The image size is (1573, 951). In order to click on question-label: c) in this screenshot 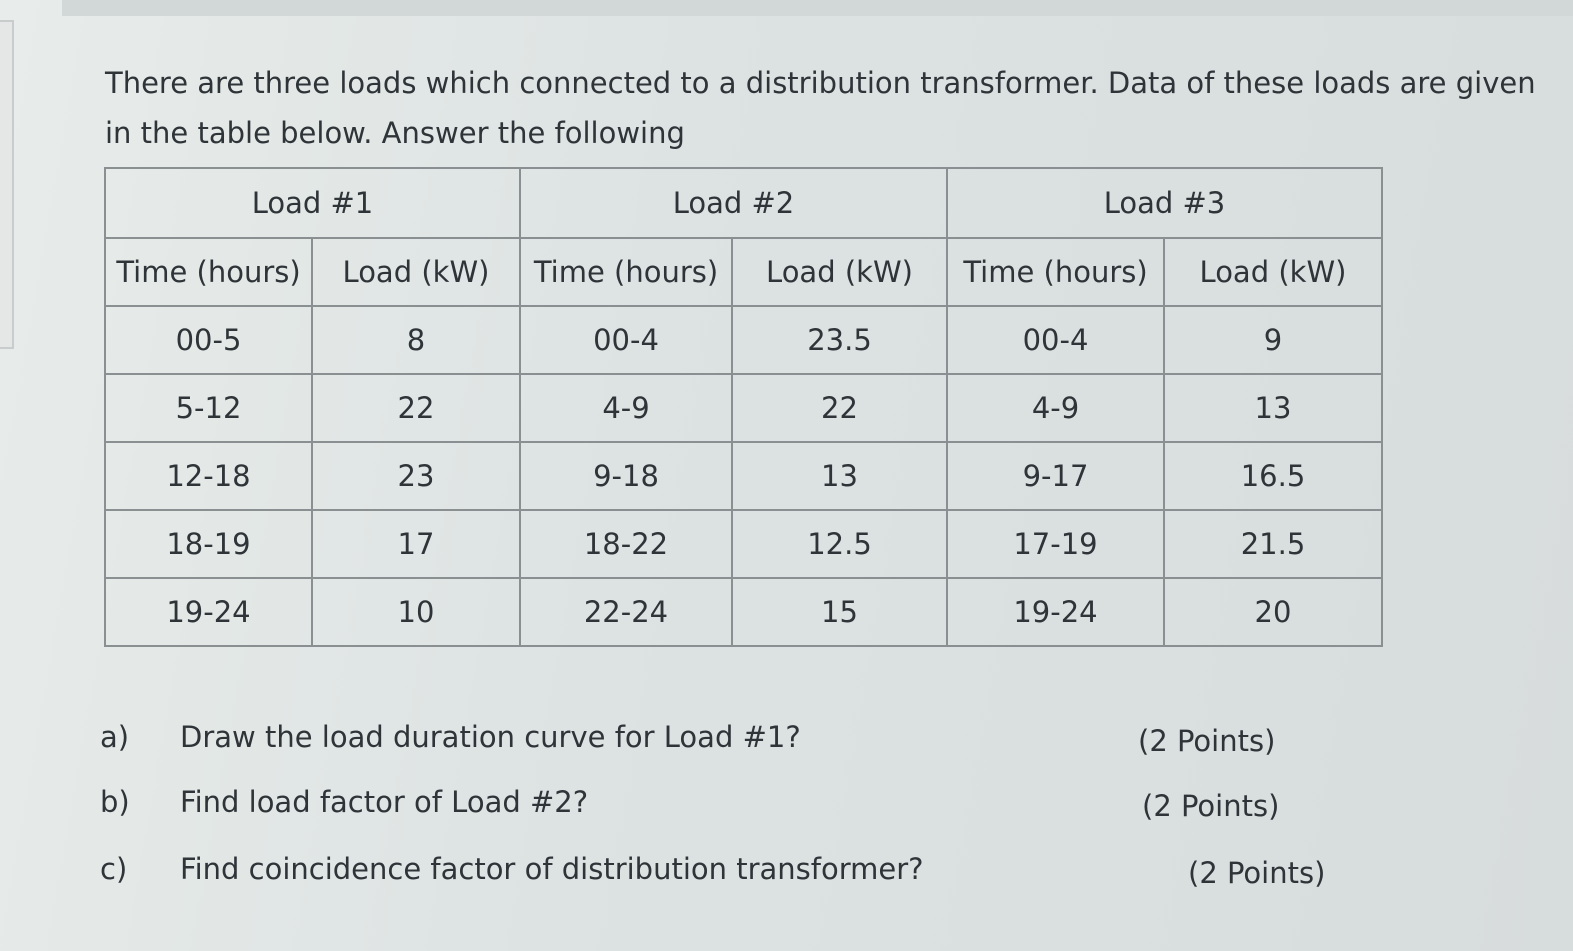, I will do `click(114, 869)`.